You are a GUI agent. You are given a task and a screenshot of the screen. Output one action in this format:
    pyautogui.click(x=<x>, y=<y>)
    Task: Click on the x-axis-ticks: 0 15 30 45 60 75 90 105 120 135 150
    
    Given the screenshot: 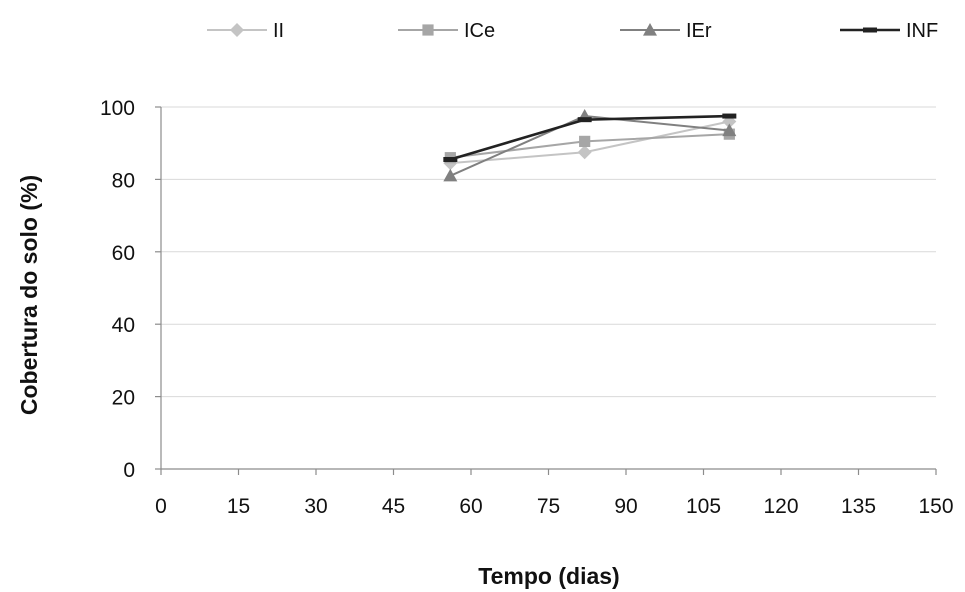 What is the action you would take?
    pyautogui.click(x=554, y=493)
    